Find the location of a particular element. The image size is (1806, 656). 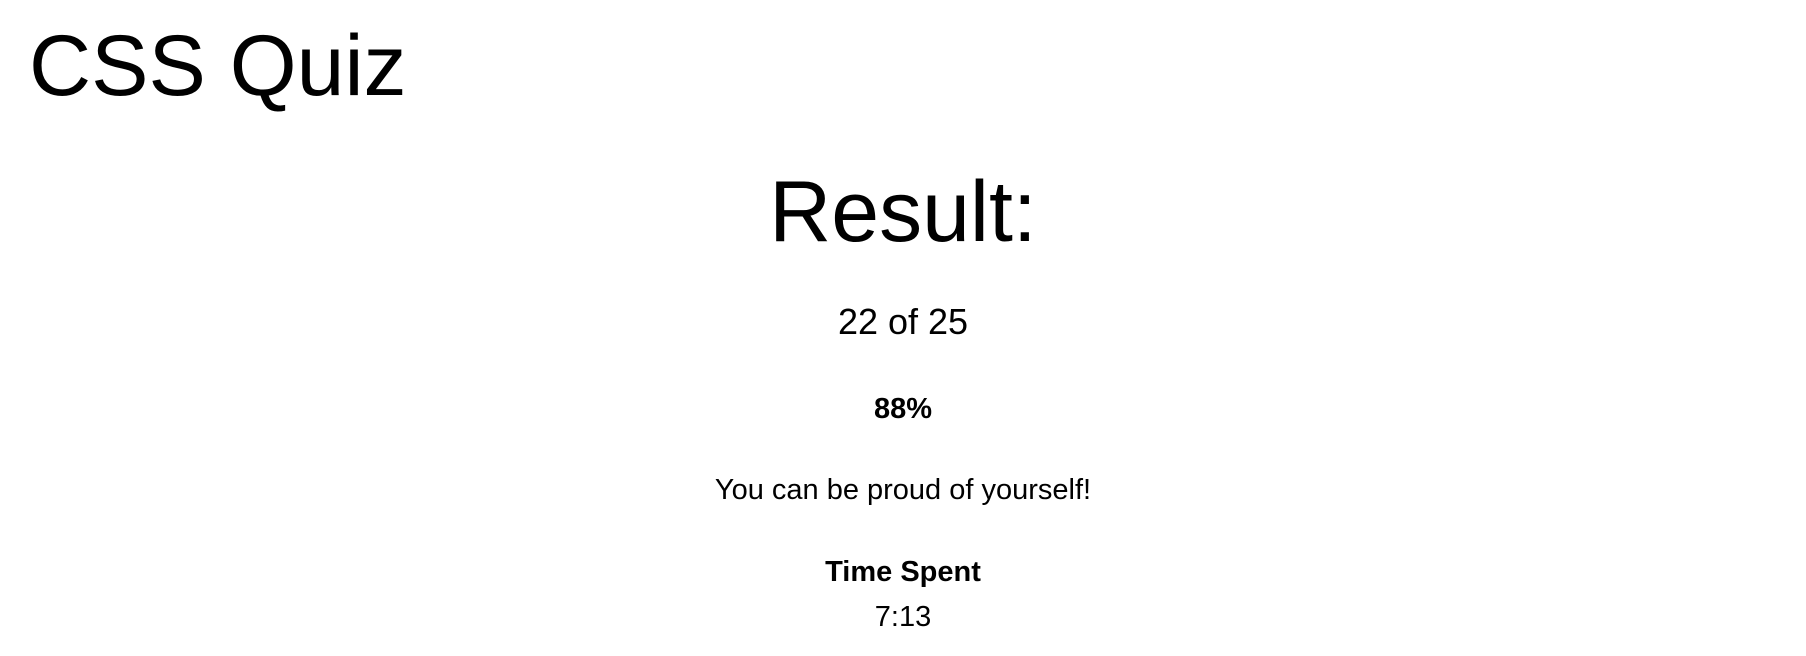

result-message: You can be proud of yourself! is located at coordinates (903, 490).